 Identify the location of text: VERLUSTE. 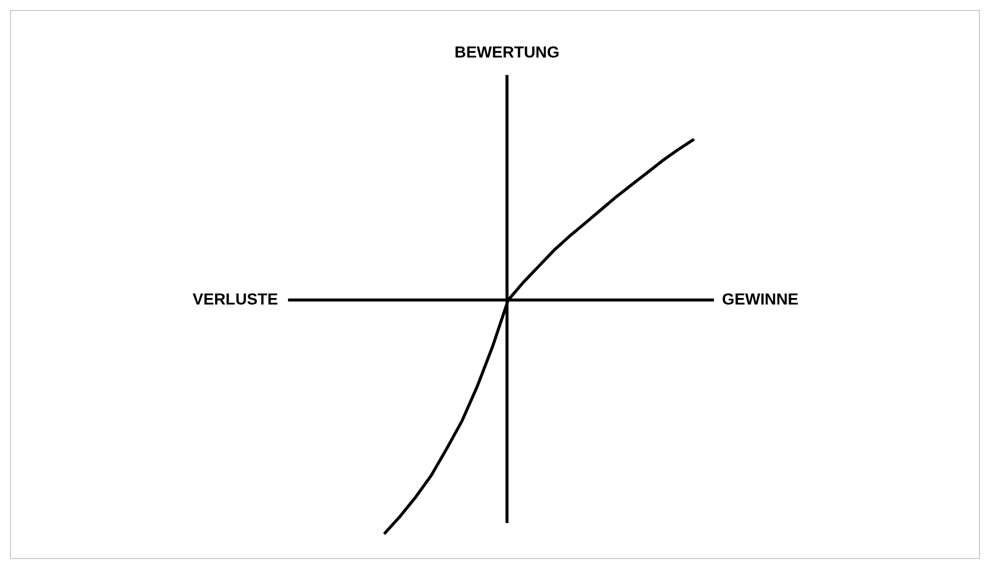
(235, 300).